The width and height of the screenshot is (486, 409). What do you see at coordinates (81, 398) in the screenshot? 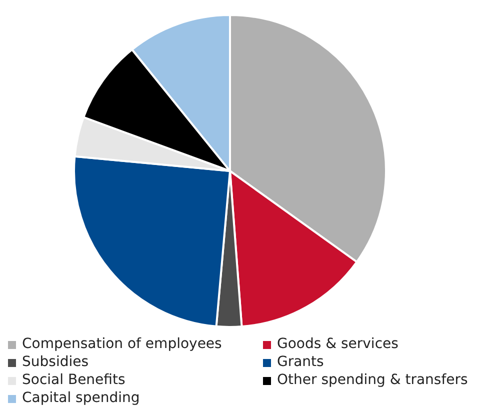
I see `legend-label: Capital spending` at bounding box center [81, 398].